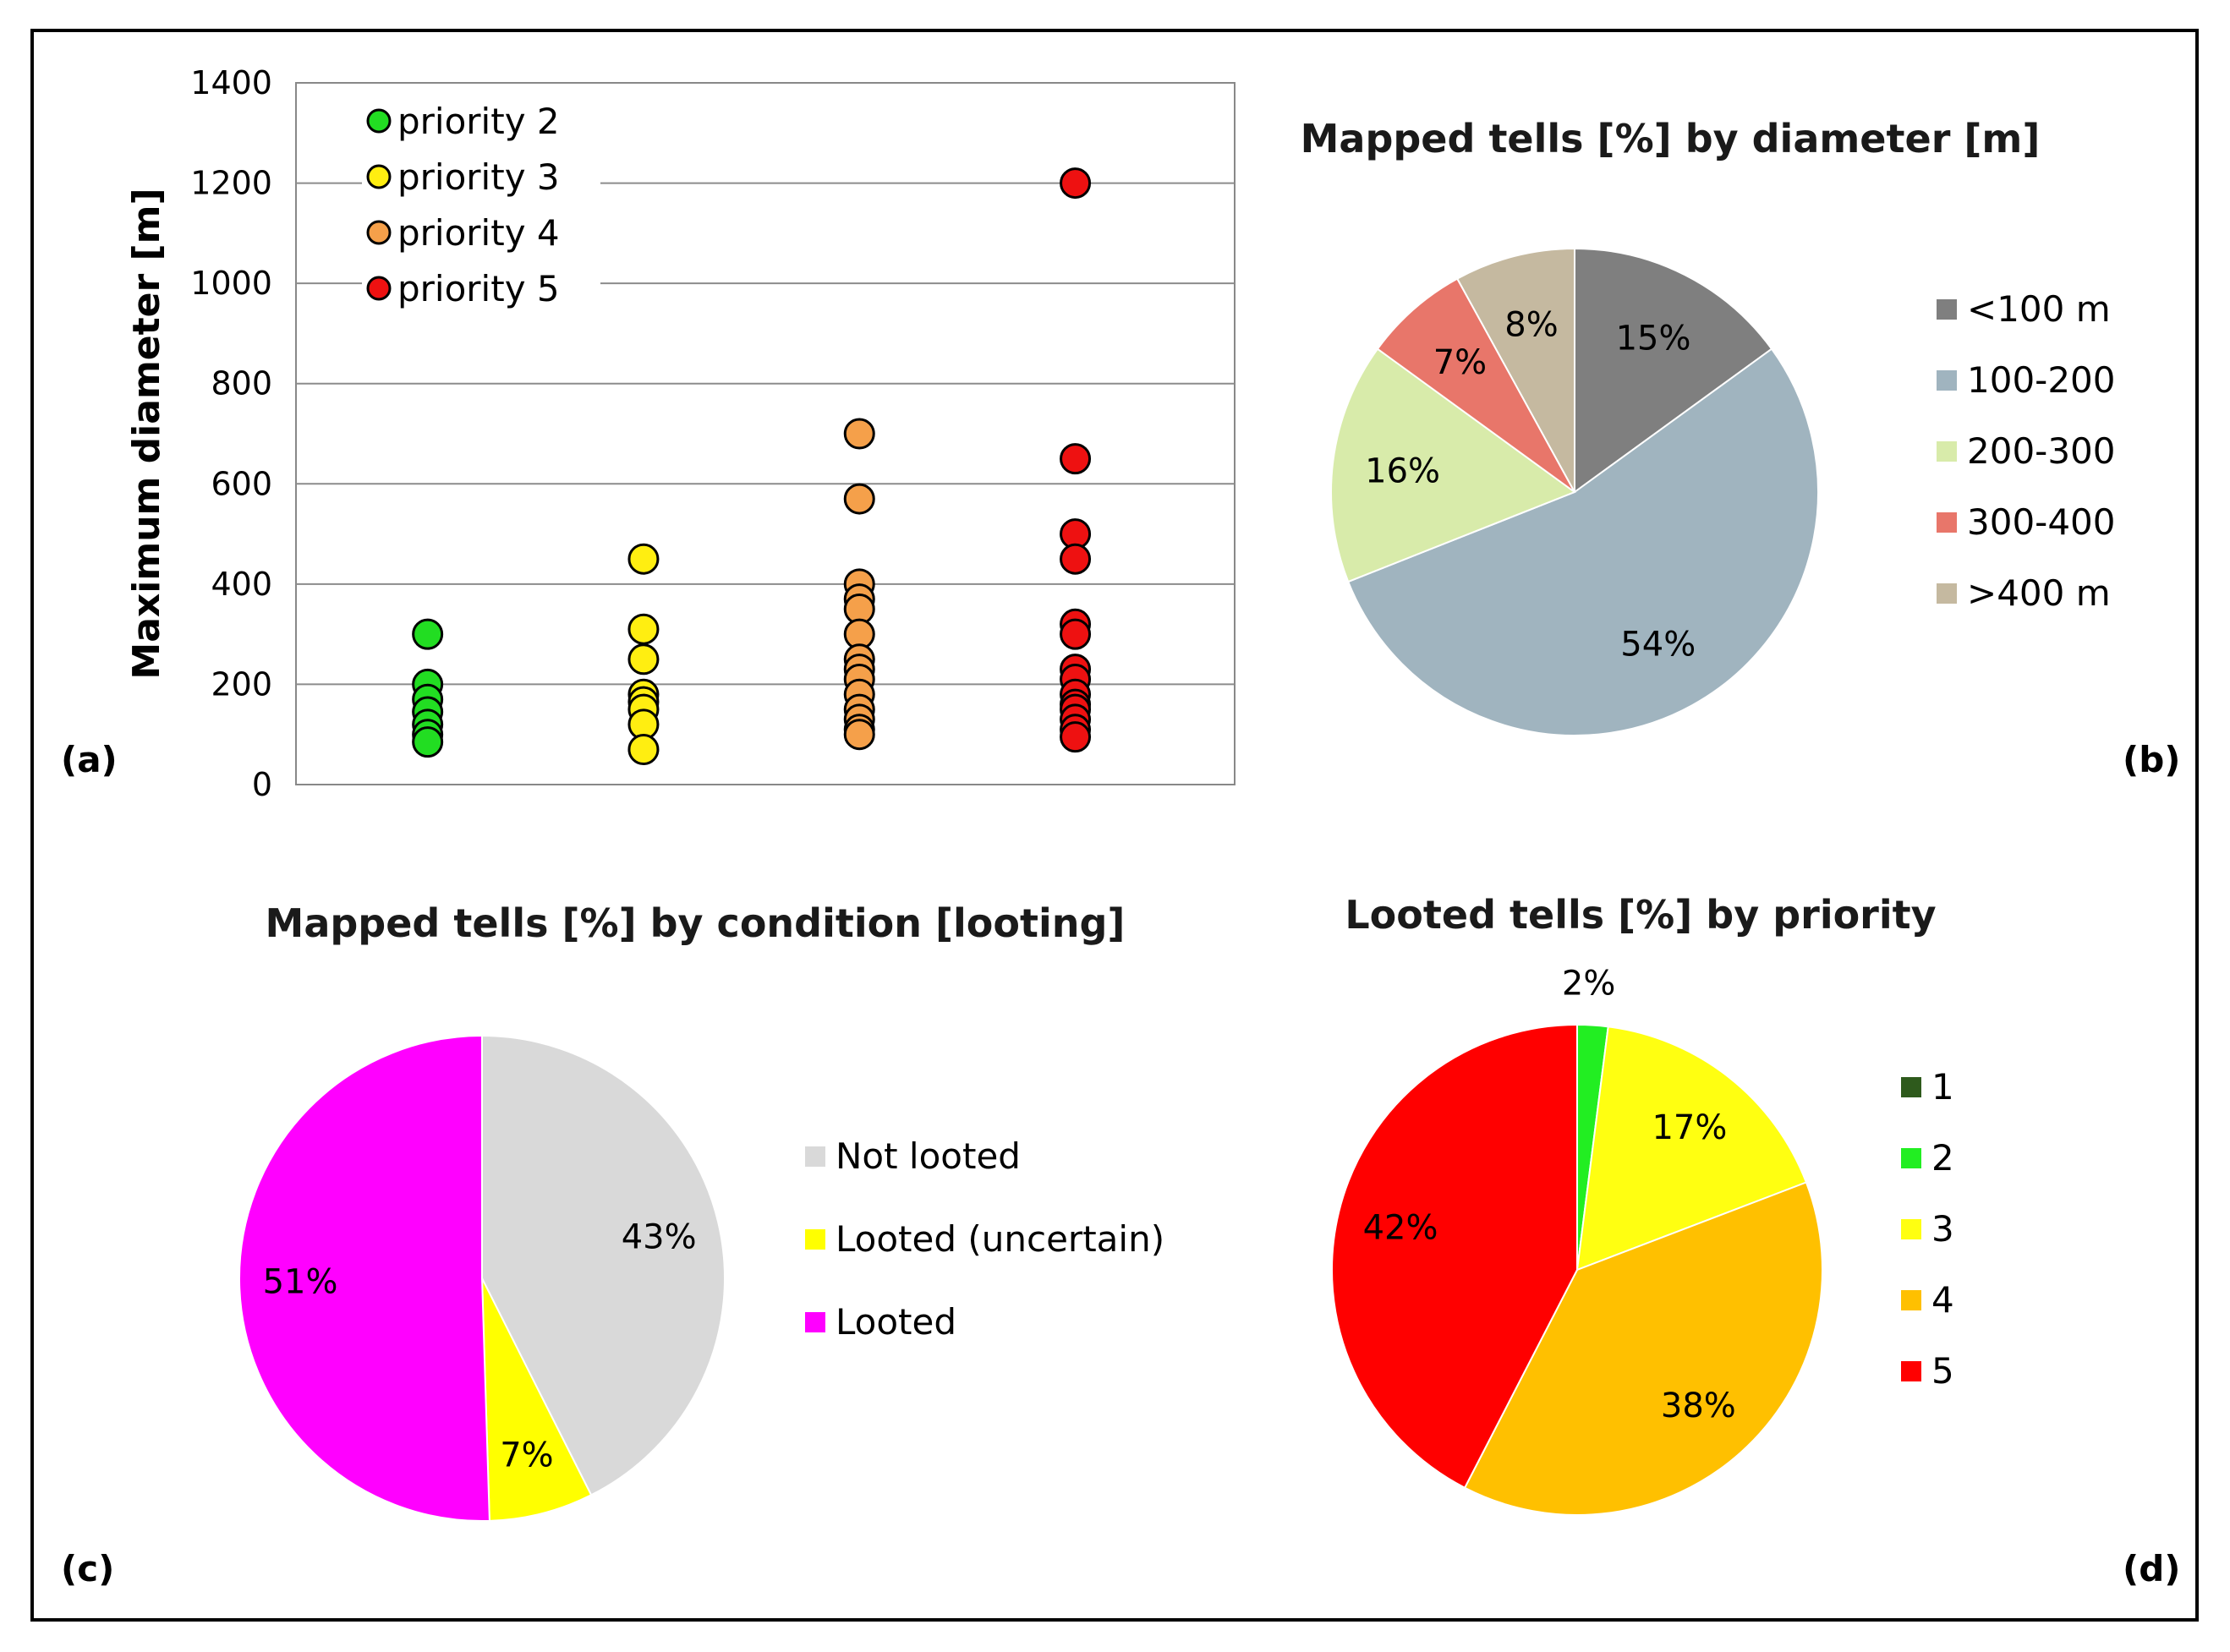  What do you see at coordinates (815, 1156) in the screenshot?
I see `legend-swatch-not-looted` at bounding box center [815, 1156].